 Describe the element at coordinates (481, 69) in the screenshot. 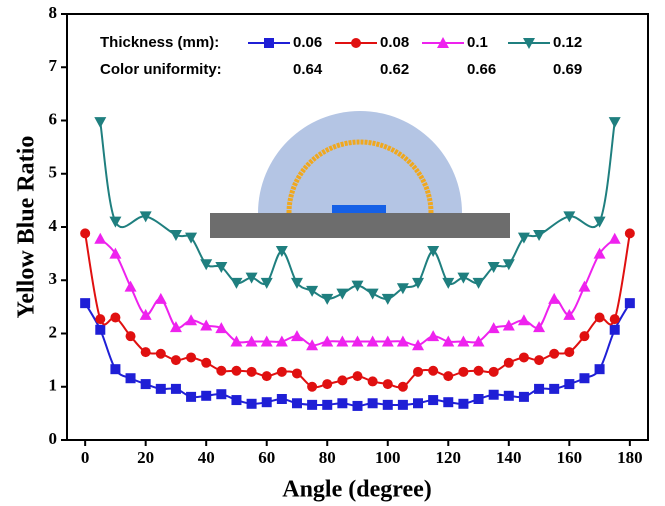

I see `uniformity-value: 0.66` at that location.